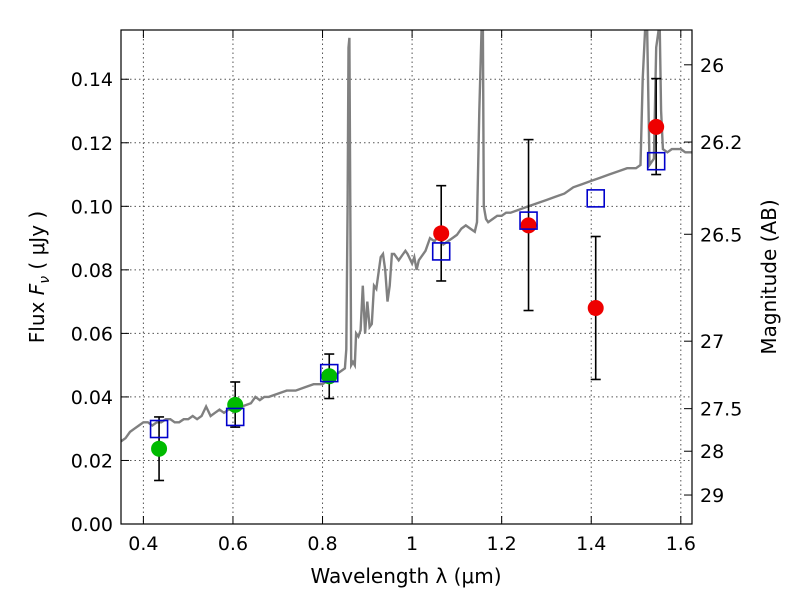 This screenshot has width=800, height=600. I want to click on x-tick-label: 1.4, so click(591, 544).